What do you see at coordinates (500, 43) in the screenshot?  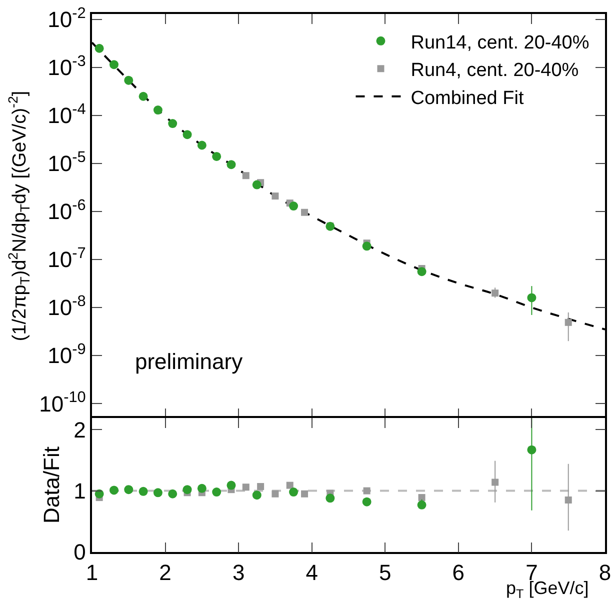 I see `legend-label: Run14, cent. 20-40%` at bounding box center [500, 43].